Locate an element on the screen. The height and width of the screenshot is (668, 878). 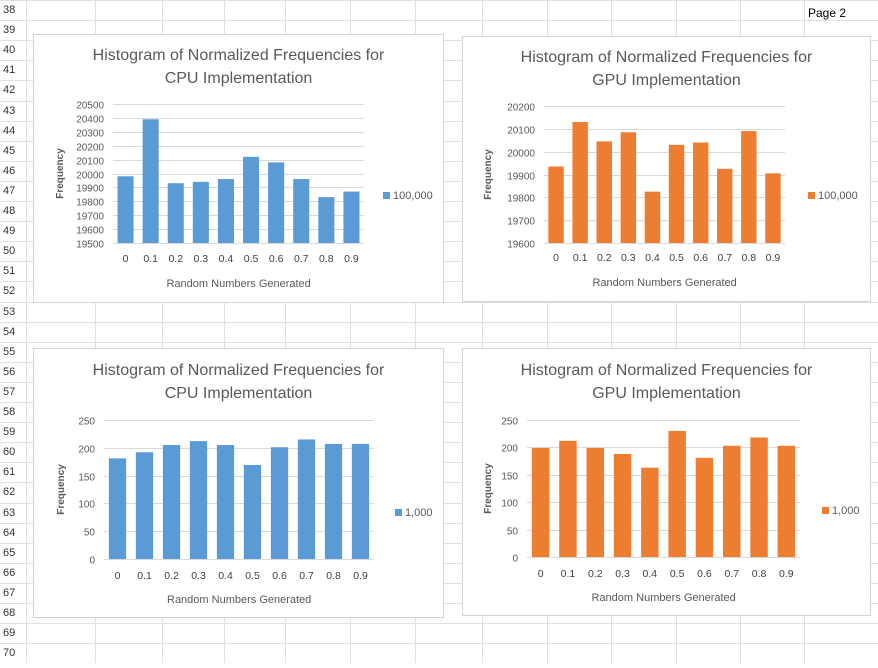
row-header: 67 is located at coordinates (9, 592).